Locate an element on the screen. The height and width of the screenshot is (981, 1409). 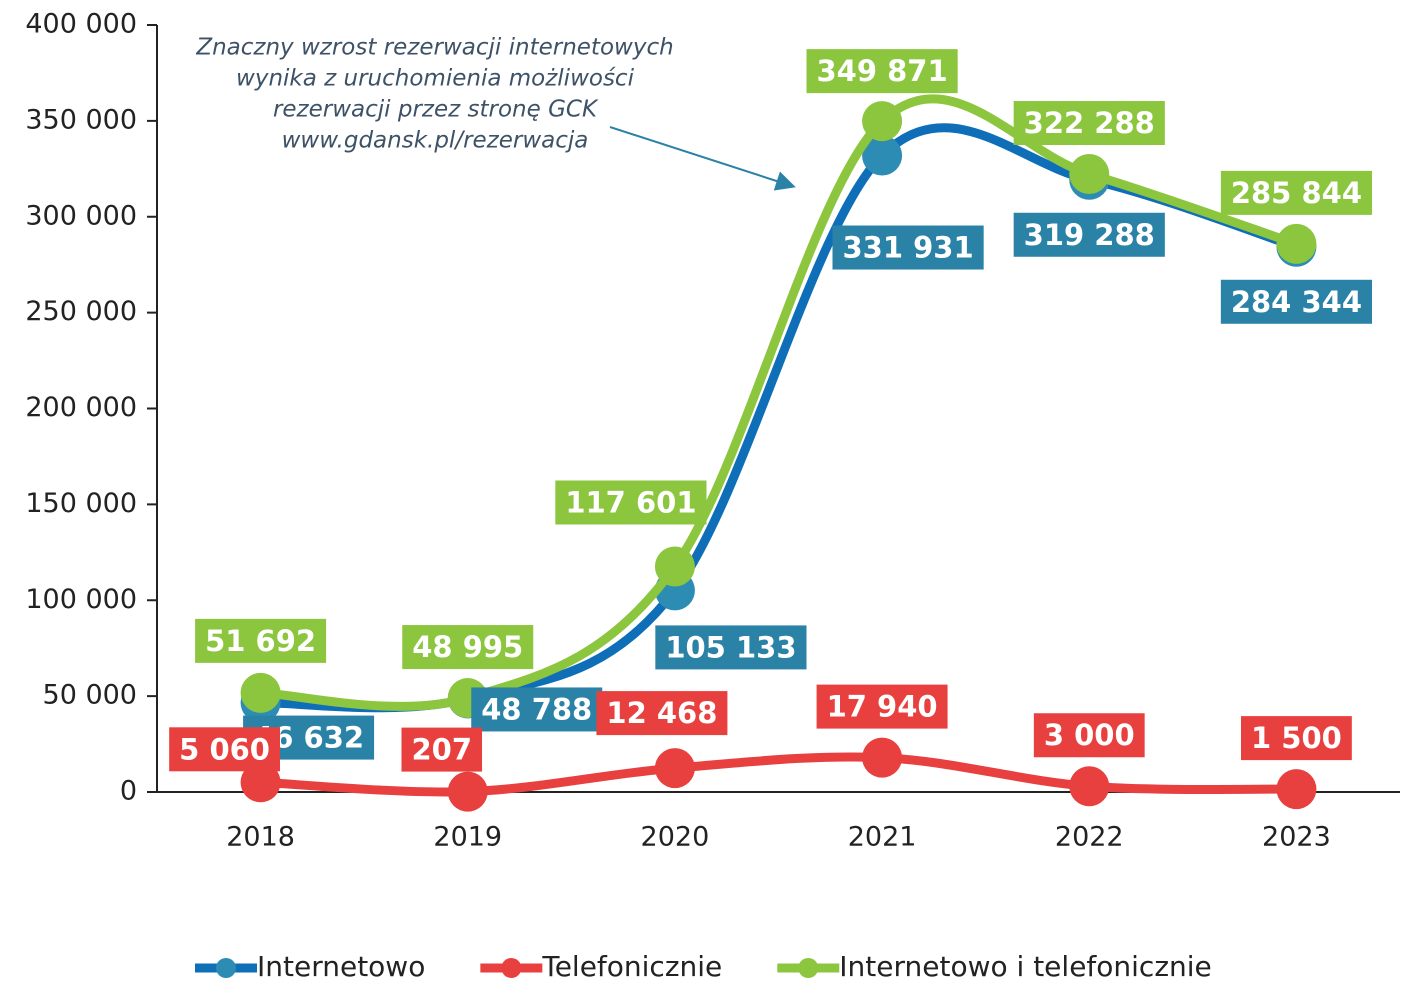
y-tick-label: 400 000 is located at coordinates (81, 24).